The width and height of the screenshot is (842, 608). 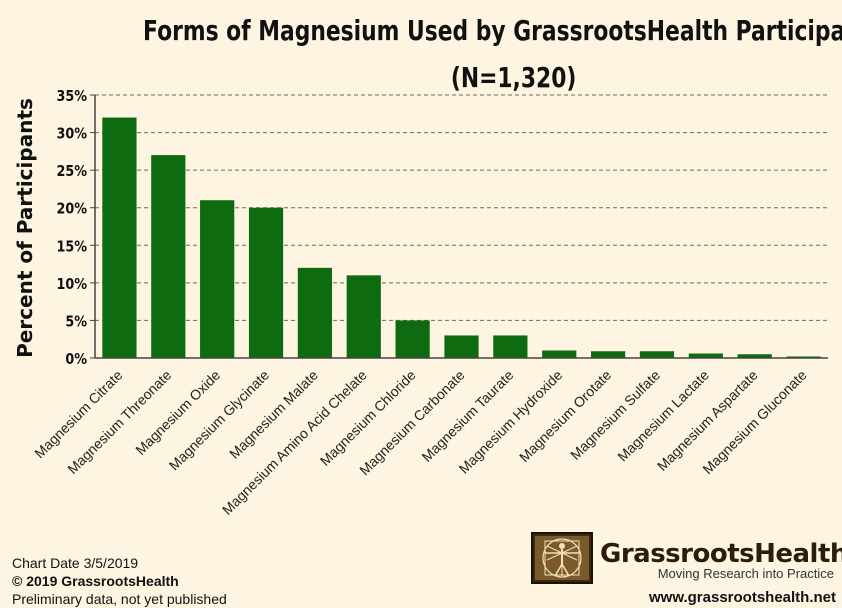 I want to click on x-tick-label: Magnesium Malate, so click(x=273, y=414).